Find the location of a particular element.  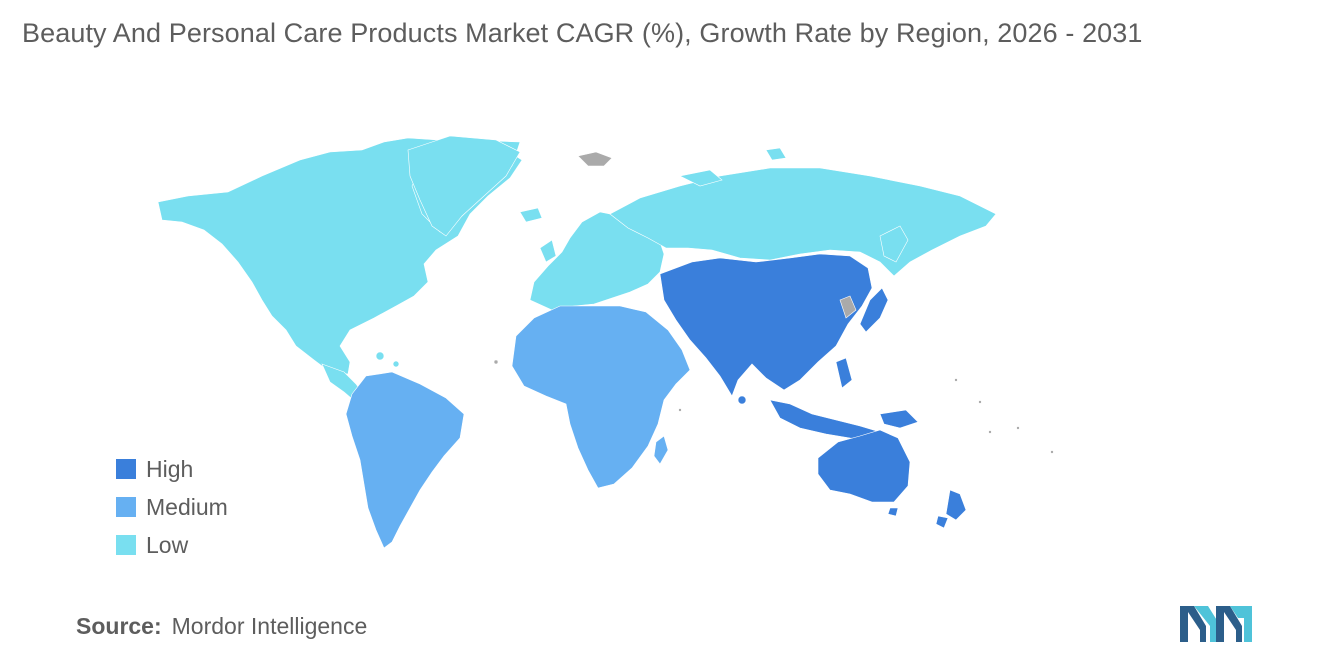

region-atlantic-island is located at coordinates (496, 362).